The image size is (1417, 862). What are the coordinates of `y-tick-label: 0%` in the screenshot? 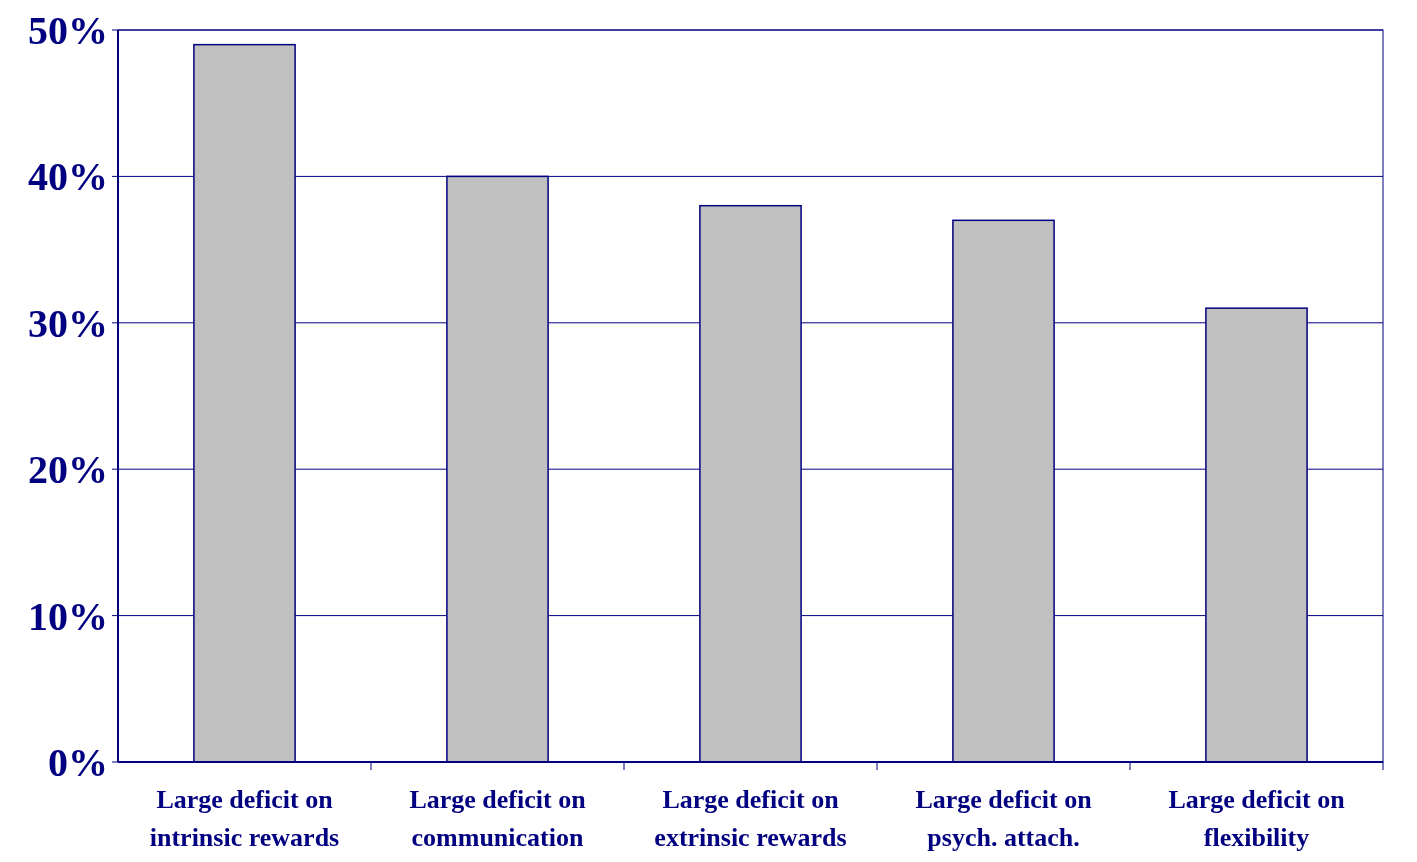 It's located at (78, 762).